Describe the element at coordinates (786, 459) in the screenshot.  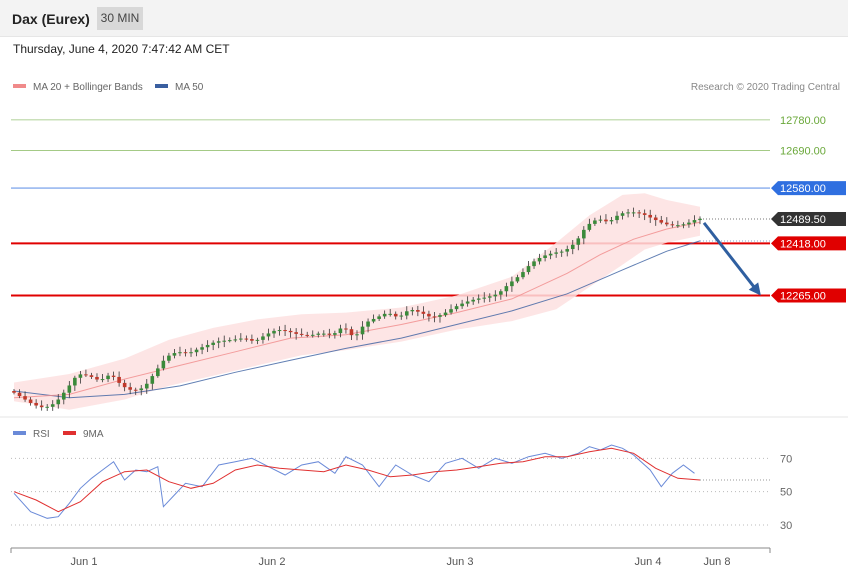
I see `rsi-tick-label: 70` at that location.